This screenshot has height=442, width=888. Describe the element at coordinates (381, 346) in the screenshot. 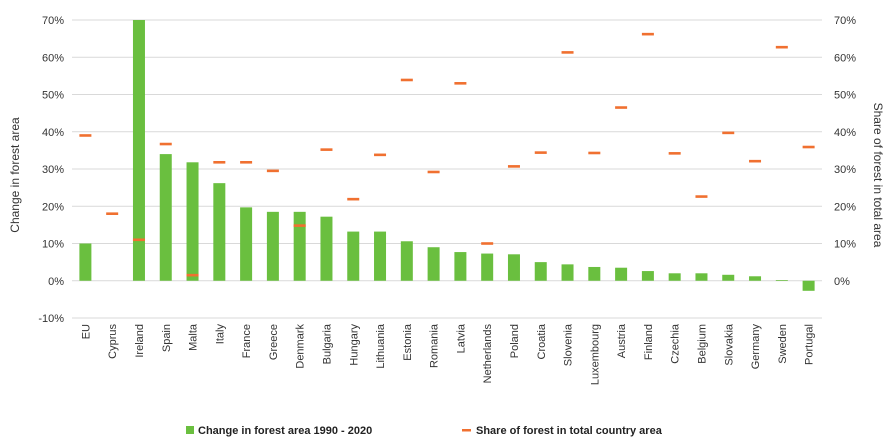

I see `category-label: Lithuania` at that location.